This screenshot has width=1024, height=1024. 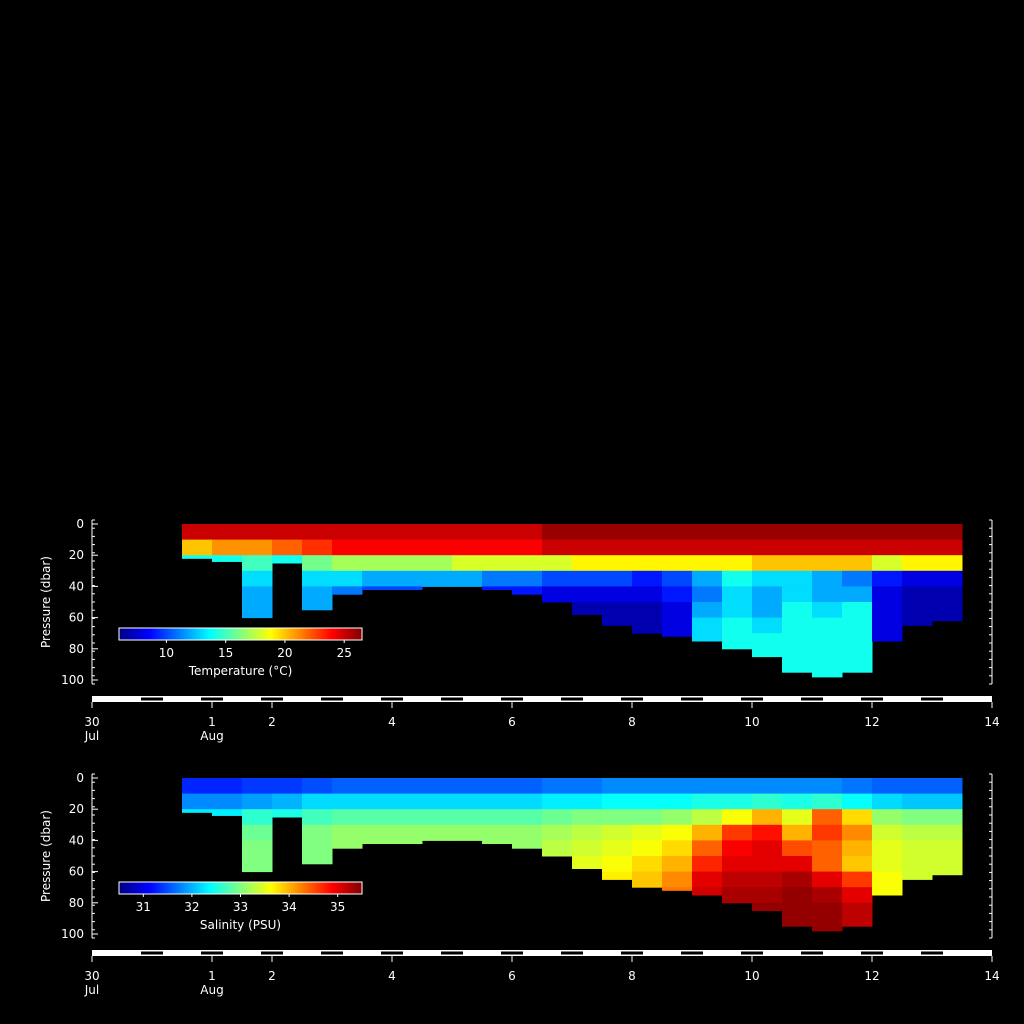 I want to click on x-tick-label: 6, so click(x=512, y=976).